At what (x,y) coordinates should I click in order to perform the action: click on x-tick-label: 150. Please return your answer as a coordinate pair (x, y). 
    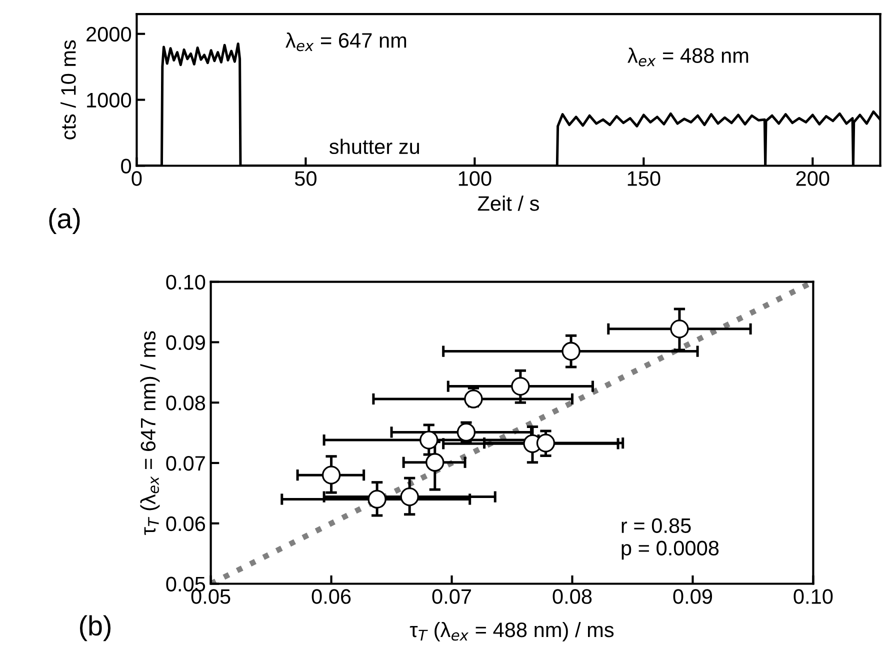
    Looking at the image, I should click on (644, 178).